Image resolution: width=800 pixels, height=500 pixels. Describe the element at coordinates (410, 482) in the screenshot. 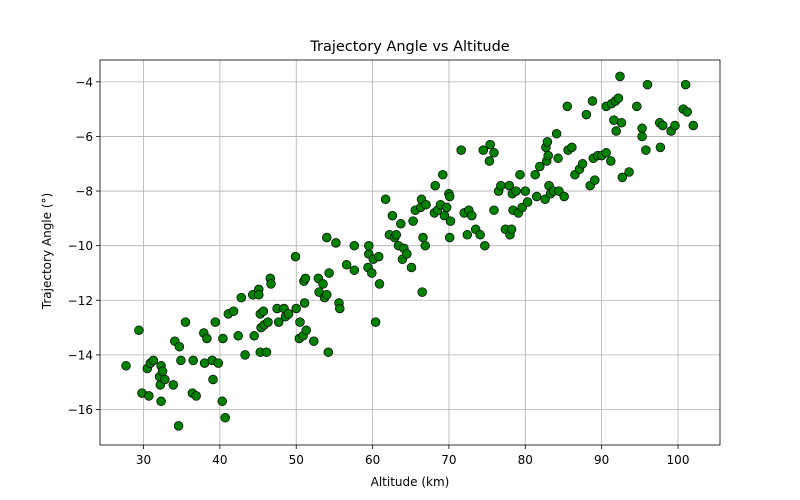

I see `x-axis-title: Altitude (km)` at that location.